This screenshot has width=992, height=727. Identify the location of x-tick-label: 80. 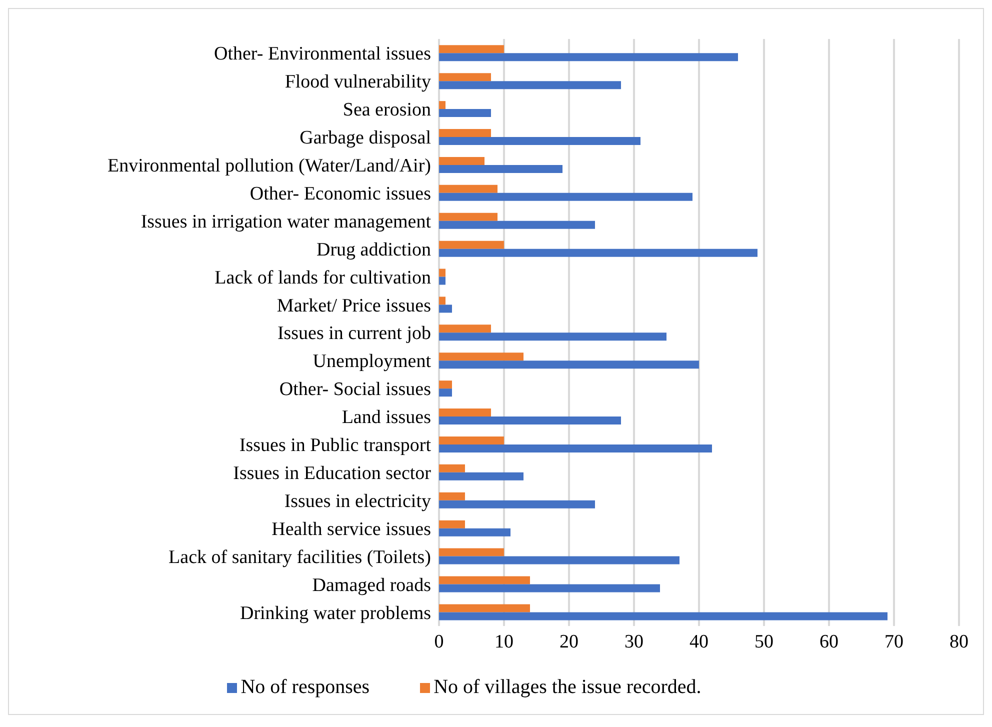
(959, 641).